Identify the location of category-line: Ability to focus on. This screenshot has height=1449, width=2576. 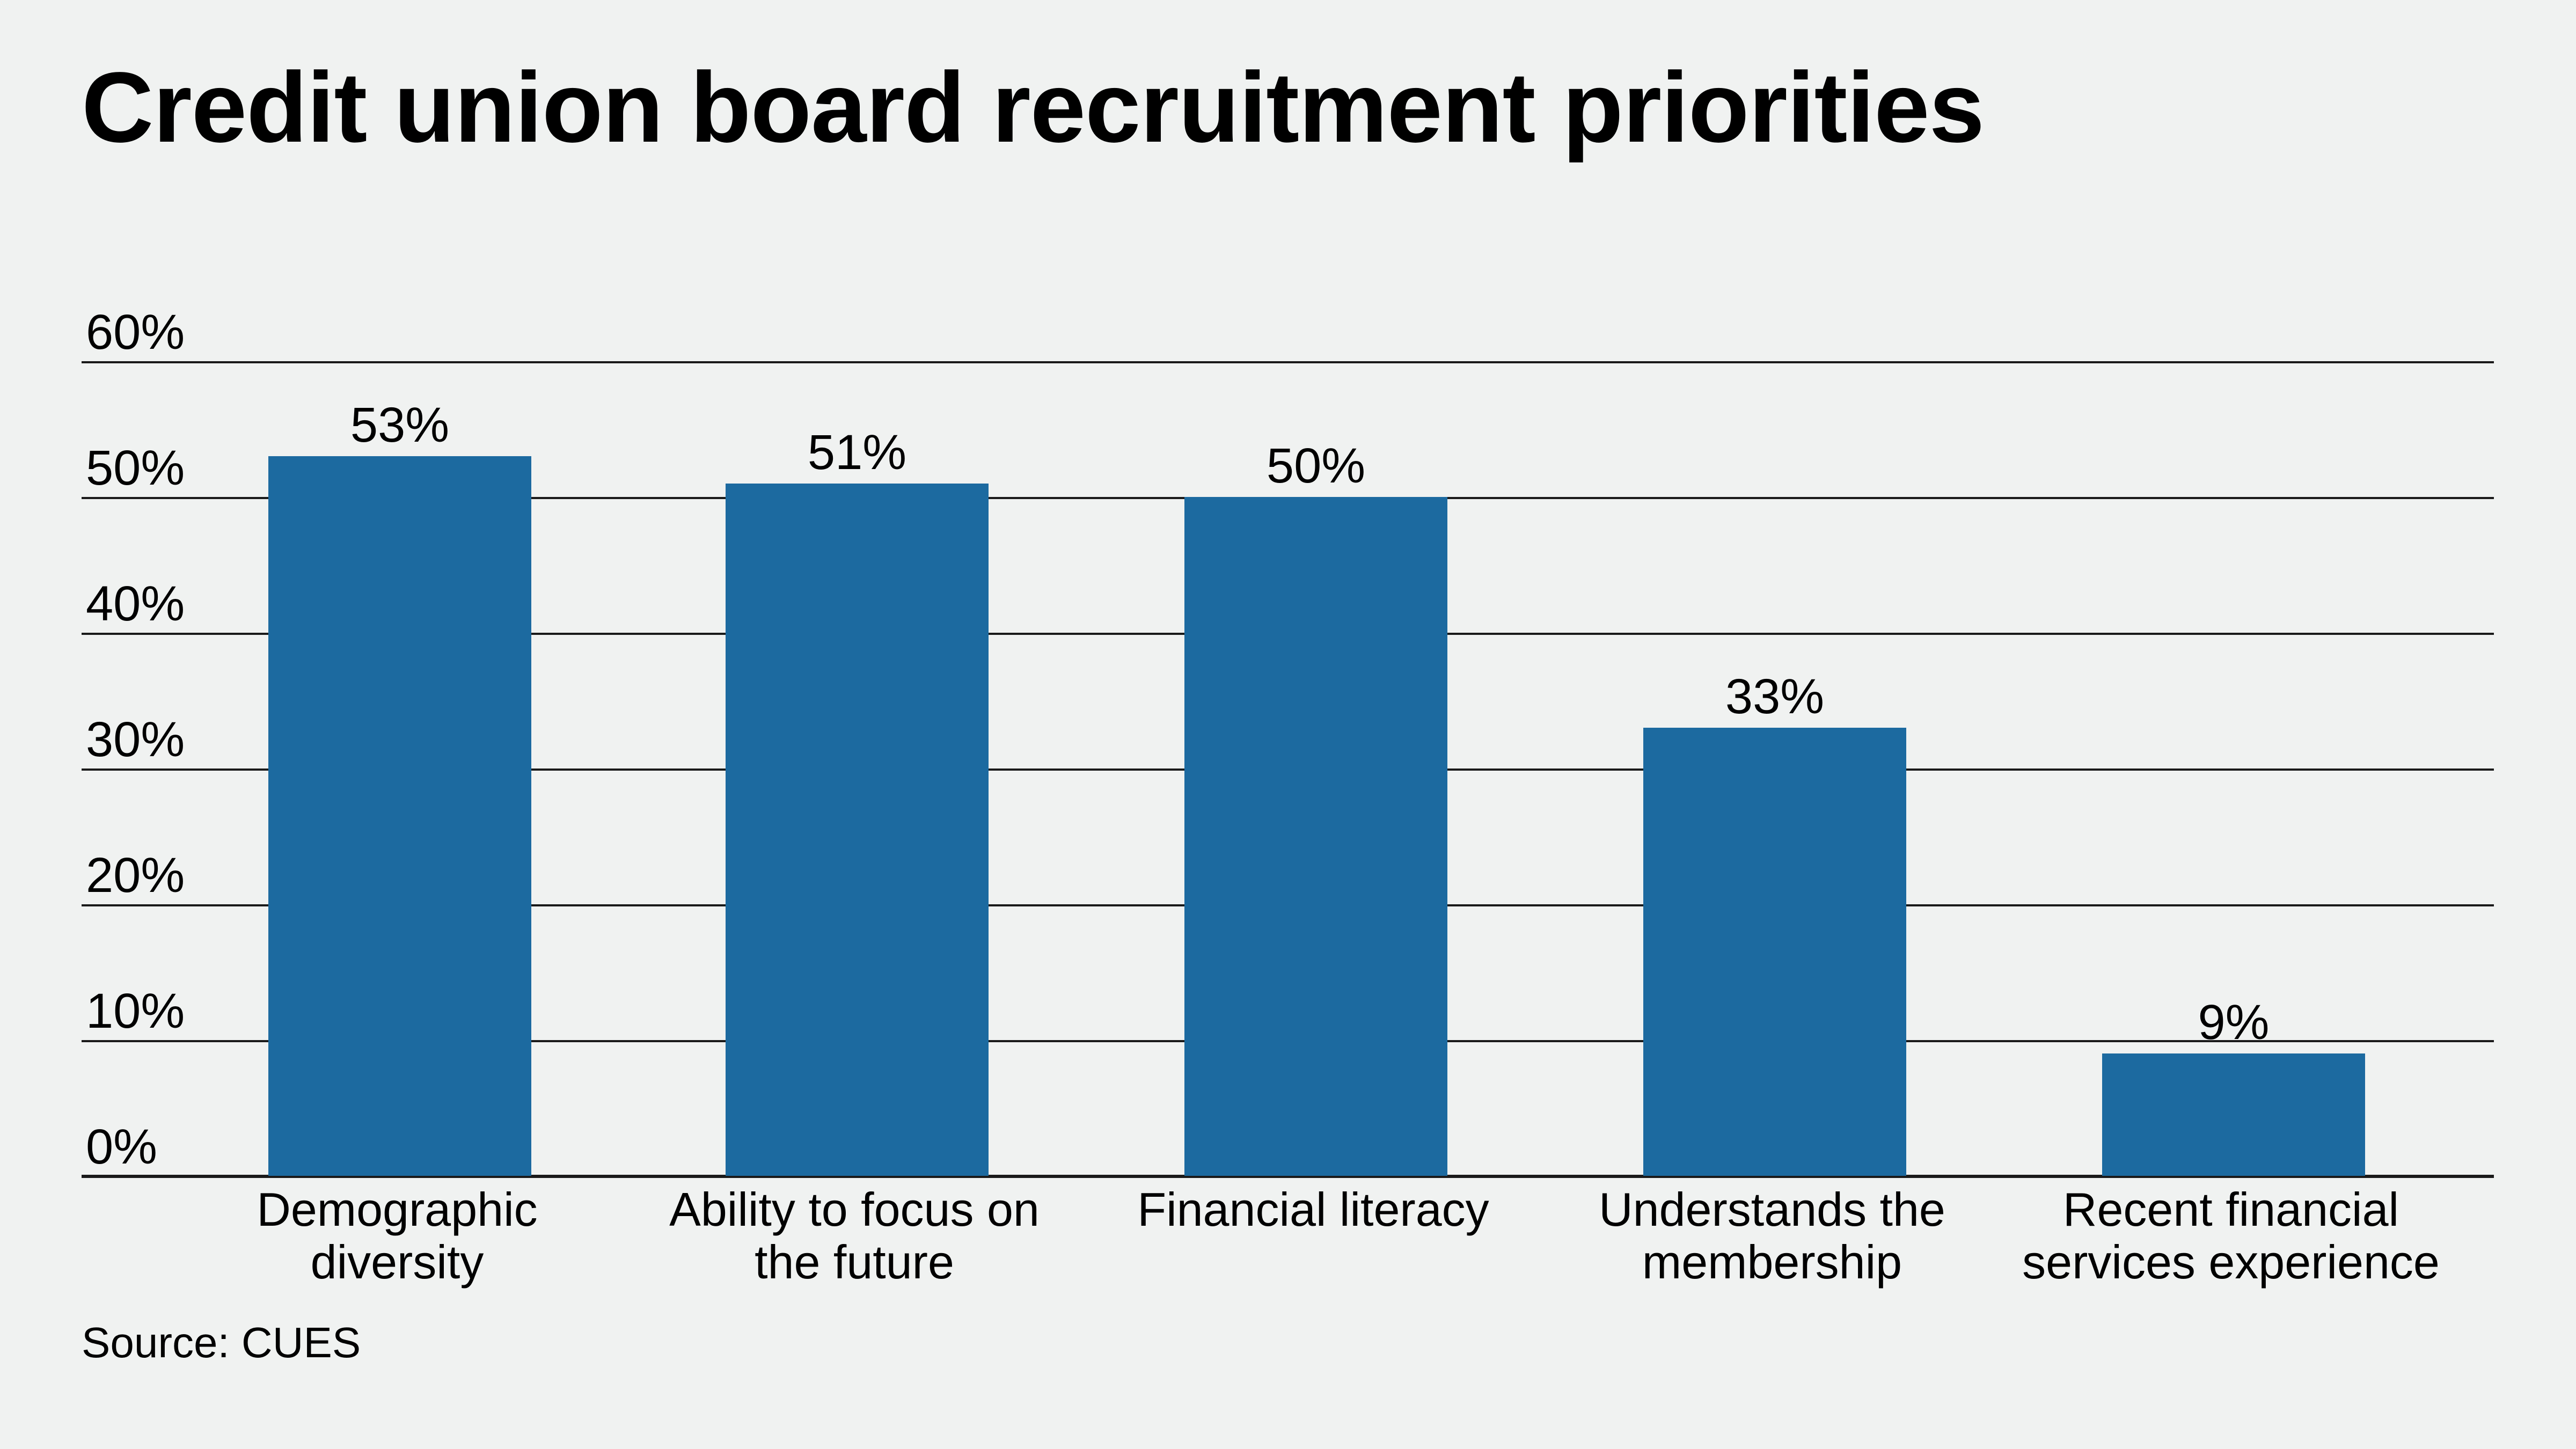
(854, 1209).